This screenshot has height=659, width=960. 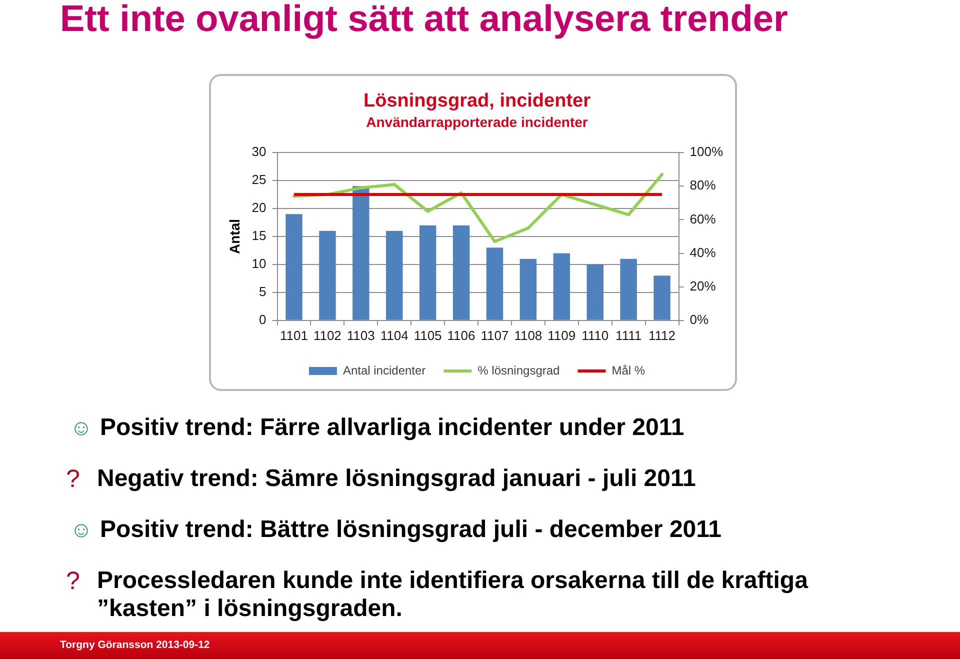 What do you see at coordinates (528, 335) in the screenshot?
I see `x-tick-label: 1108` at bounding box center [528, 335].